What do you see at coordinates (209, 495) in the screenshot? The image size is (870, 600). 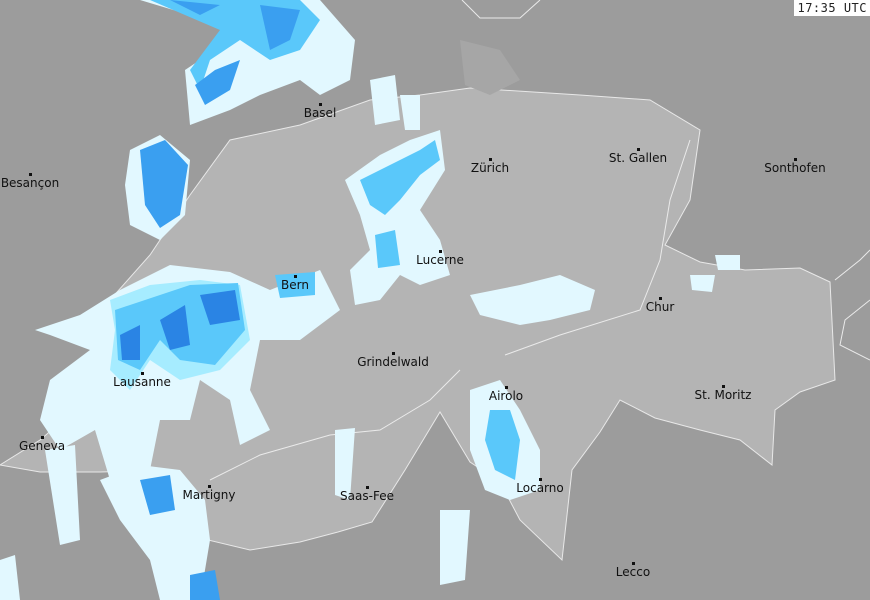 I see `city-label: Martigny` at bounding box center [209, 495].